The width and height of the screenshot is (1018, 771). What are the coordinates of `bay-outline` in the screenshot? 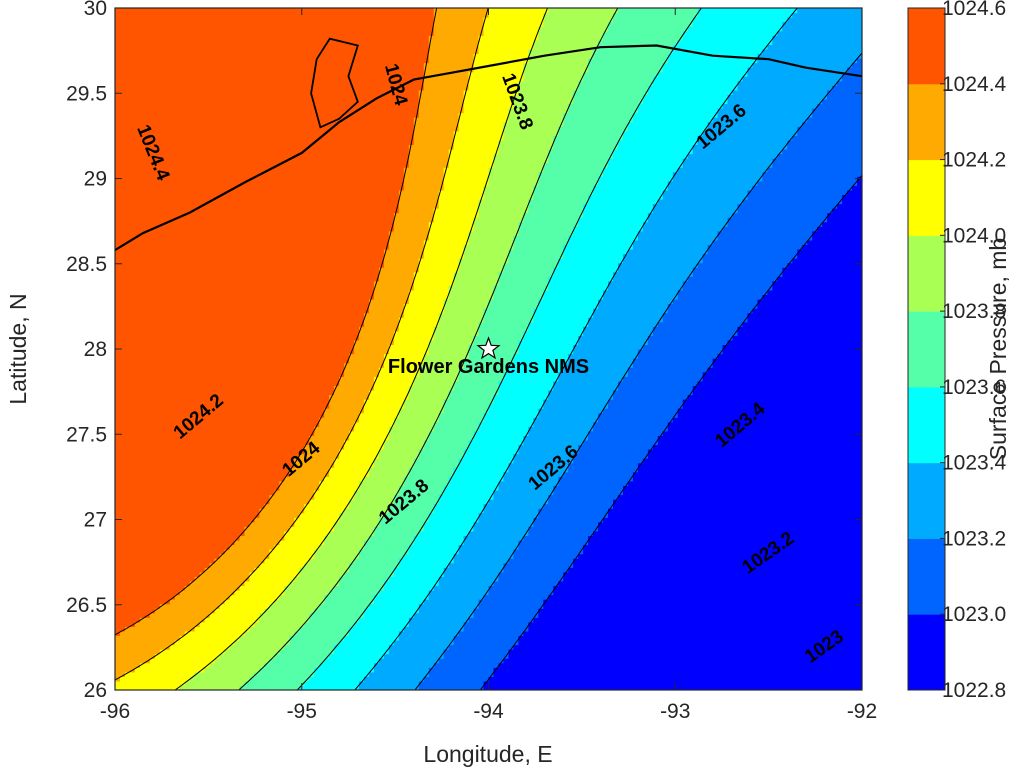 It's located at (334, 83).